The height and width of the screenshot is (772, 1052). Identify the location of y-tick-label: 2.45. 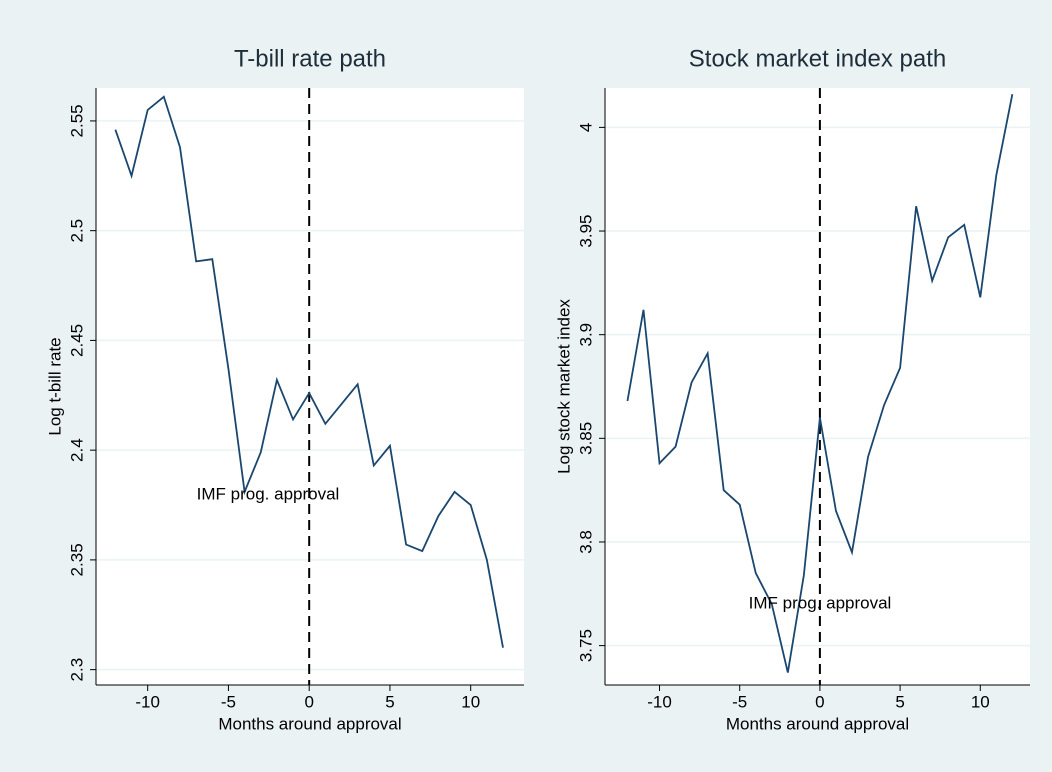
(76, 340).